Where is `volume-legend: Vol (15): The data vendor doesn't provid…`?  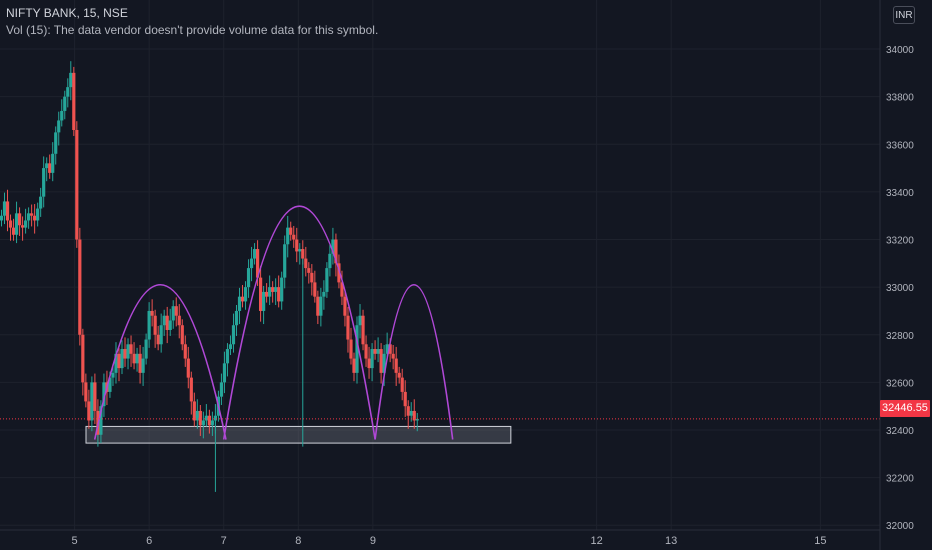 volume-legend: Vol (15): The data vendor doesn't provid… is located at coordinates (192, 30).